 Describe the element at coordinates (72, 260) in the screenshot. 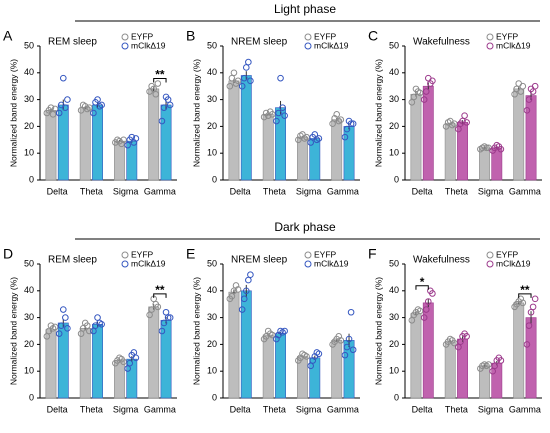

I see `chart-title: REM sleep` at that location.